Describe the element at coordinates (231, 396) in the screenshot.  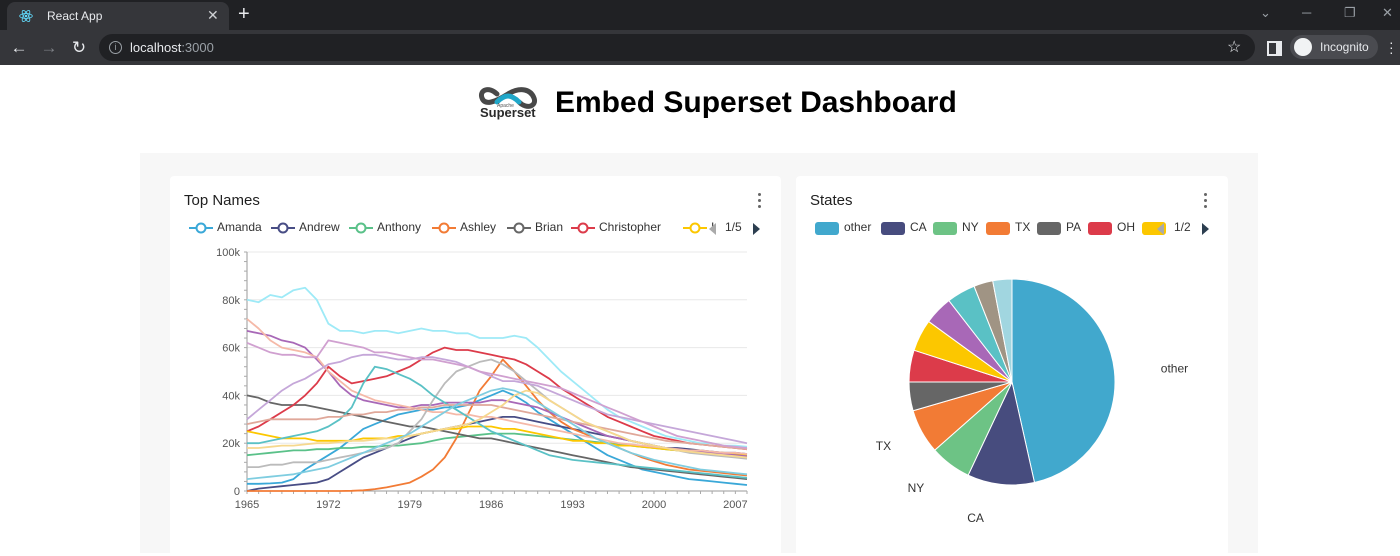
I see `y-tick-label: 40k` at that location.